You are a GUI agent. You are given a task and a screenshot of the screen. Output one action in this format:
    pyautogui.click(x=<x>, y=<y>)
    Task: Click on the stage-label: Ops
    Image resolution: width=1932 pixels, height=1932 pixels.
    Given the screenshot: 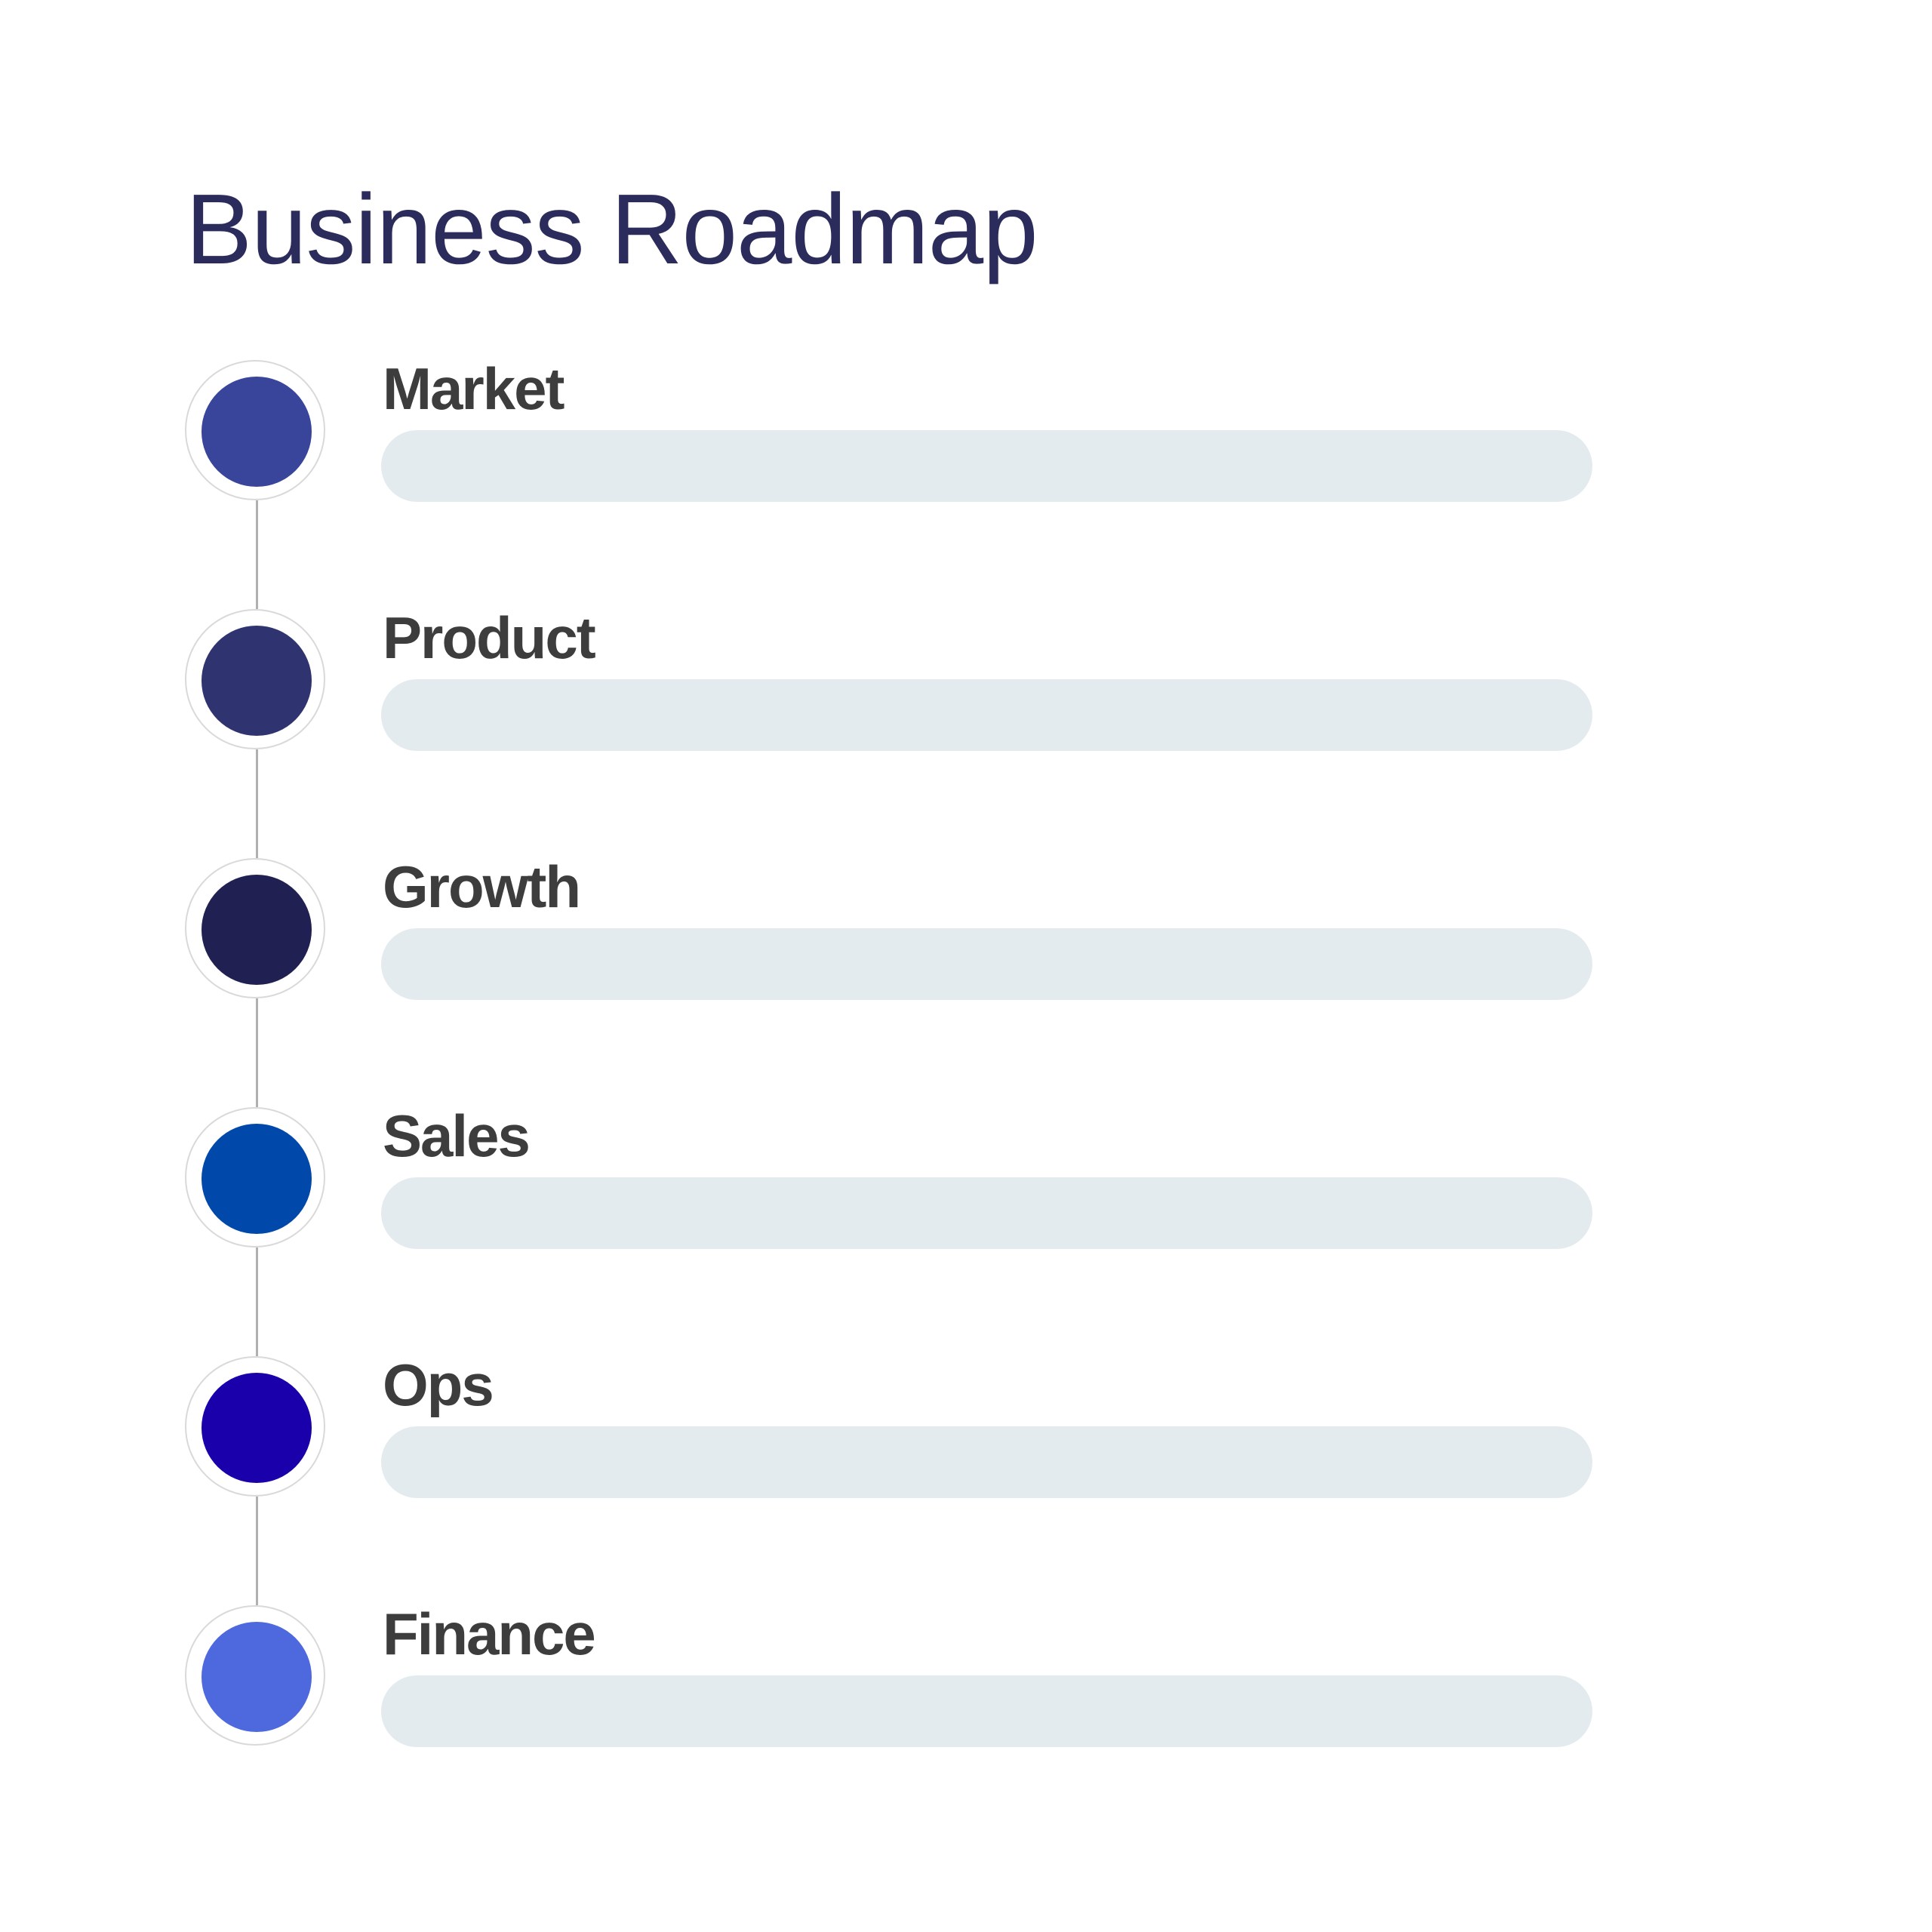 What is the action you would take?
    pyautogui.click(x=438, y=1385)
    